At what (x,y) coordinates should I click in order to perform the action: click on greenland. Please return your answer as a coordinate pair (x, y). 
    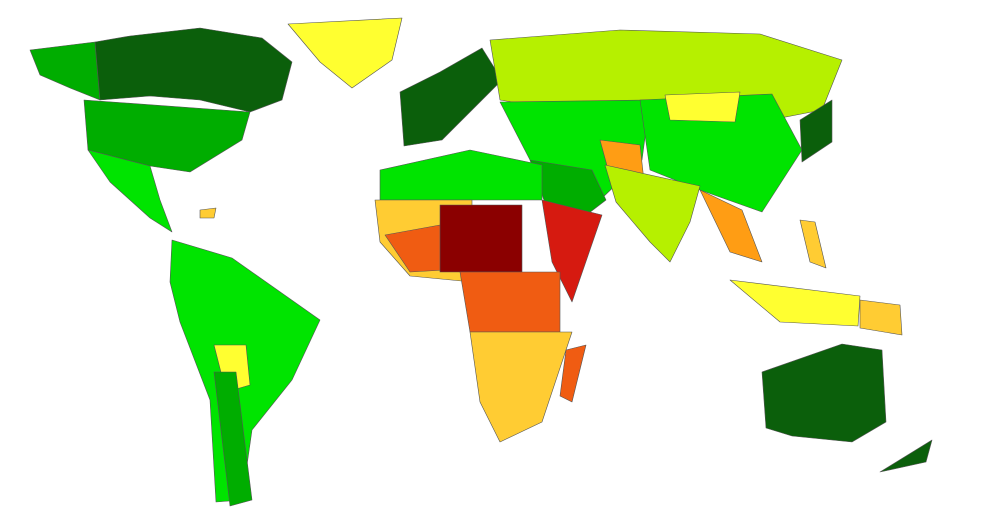
    Looking at the image, I should click on (345, 53).